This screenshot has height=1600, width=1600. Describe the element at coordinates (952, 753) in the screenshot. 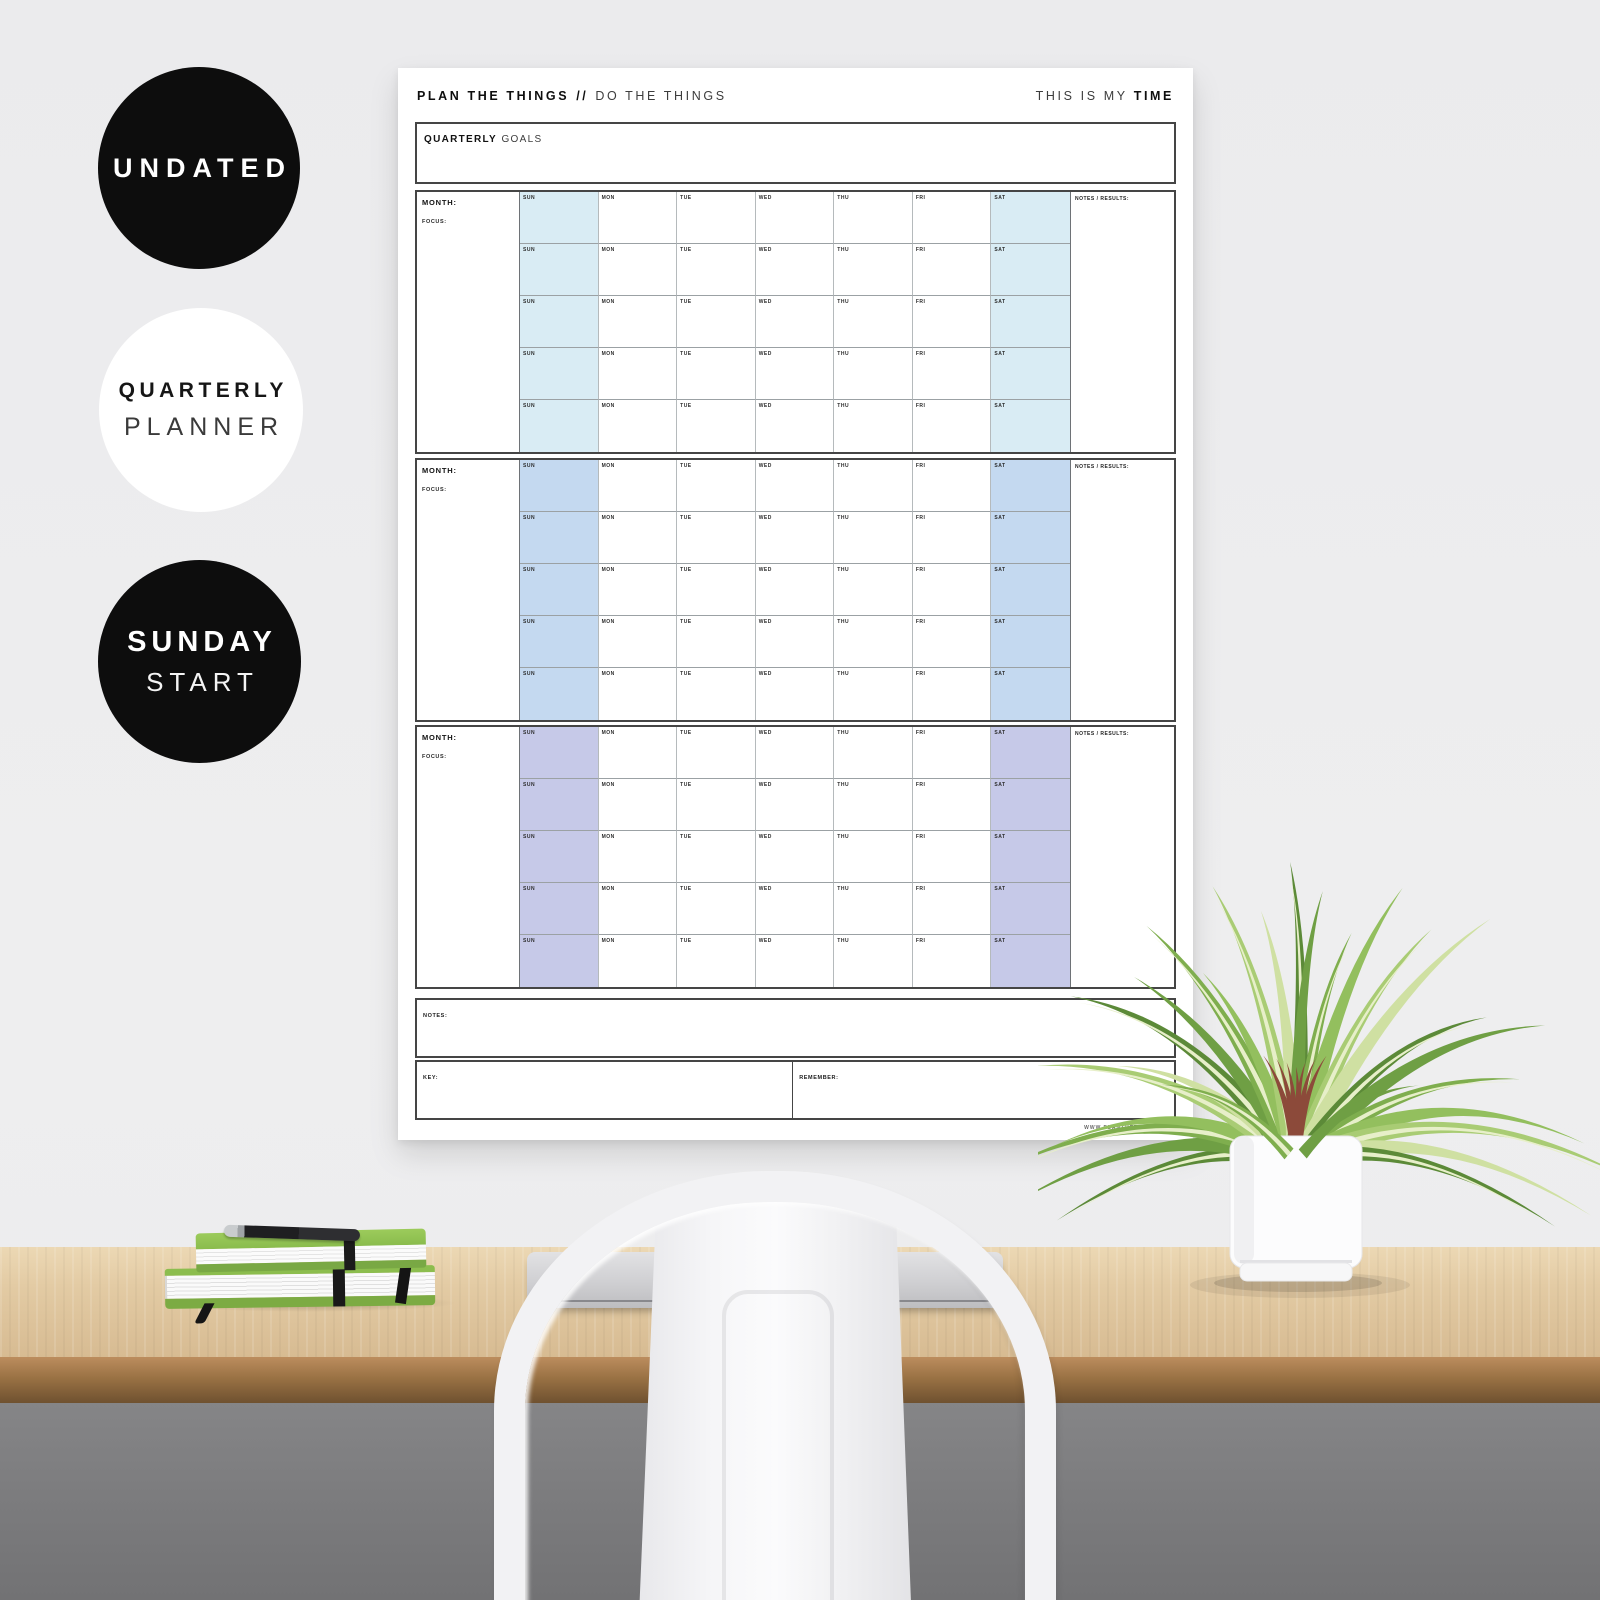

I see `day-cell-fri-week1: FRI` at that location.